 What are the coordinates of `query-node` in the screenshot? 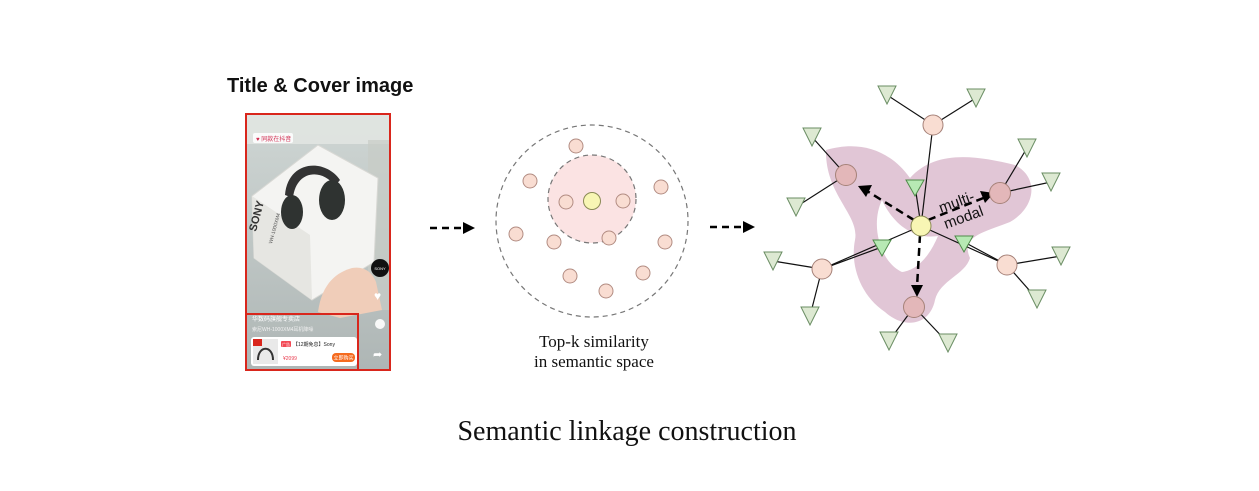 It's located at (592, 201).